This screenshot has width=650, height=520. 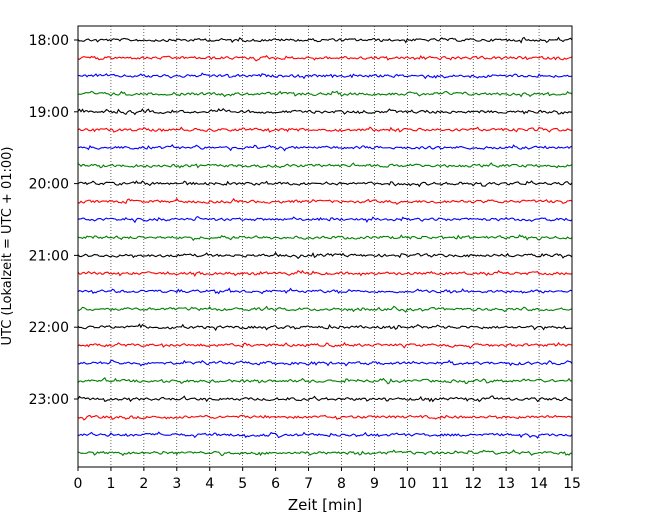 What do you see at coordinates (341, 484) in the screenshot?
I see `x-tick-label: 8` at bounding box center [341, 484].